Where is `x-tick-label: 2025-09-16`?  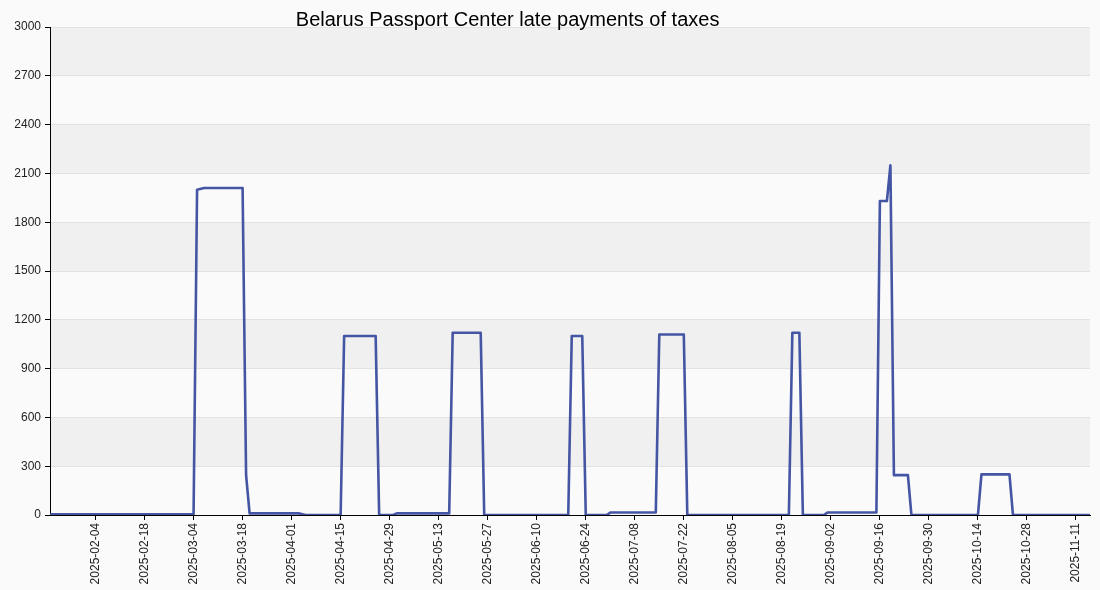 x-tick-label: 2025-09-16 is located at coordinates (879, 553).